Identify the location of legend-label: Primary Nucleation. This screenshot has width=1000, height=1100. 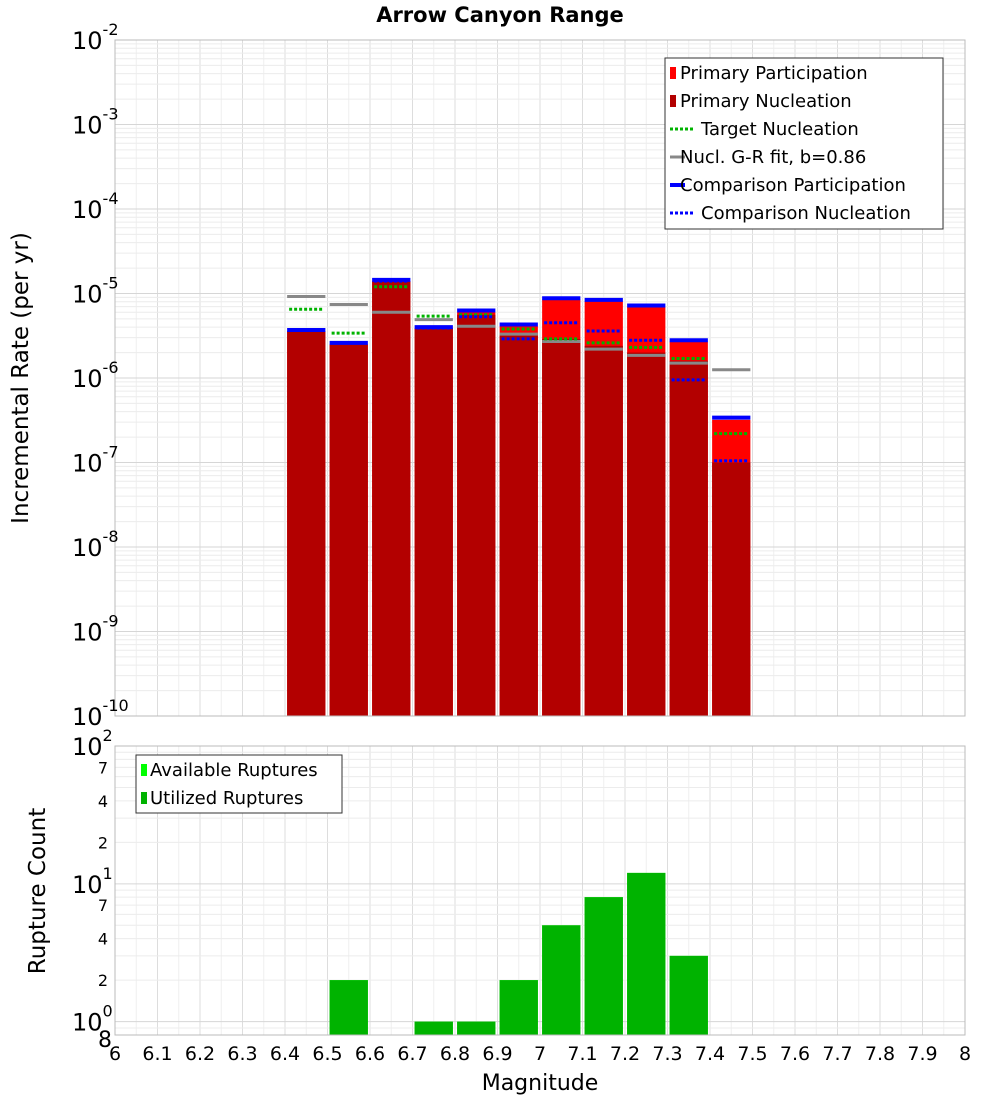
(766, 101).